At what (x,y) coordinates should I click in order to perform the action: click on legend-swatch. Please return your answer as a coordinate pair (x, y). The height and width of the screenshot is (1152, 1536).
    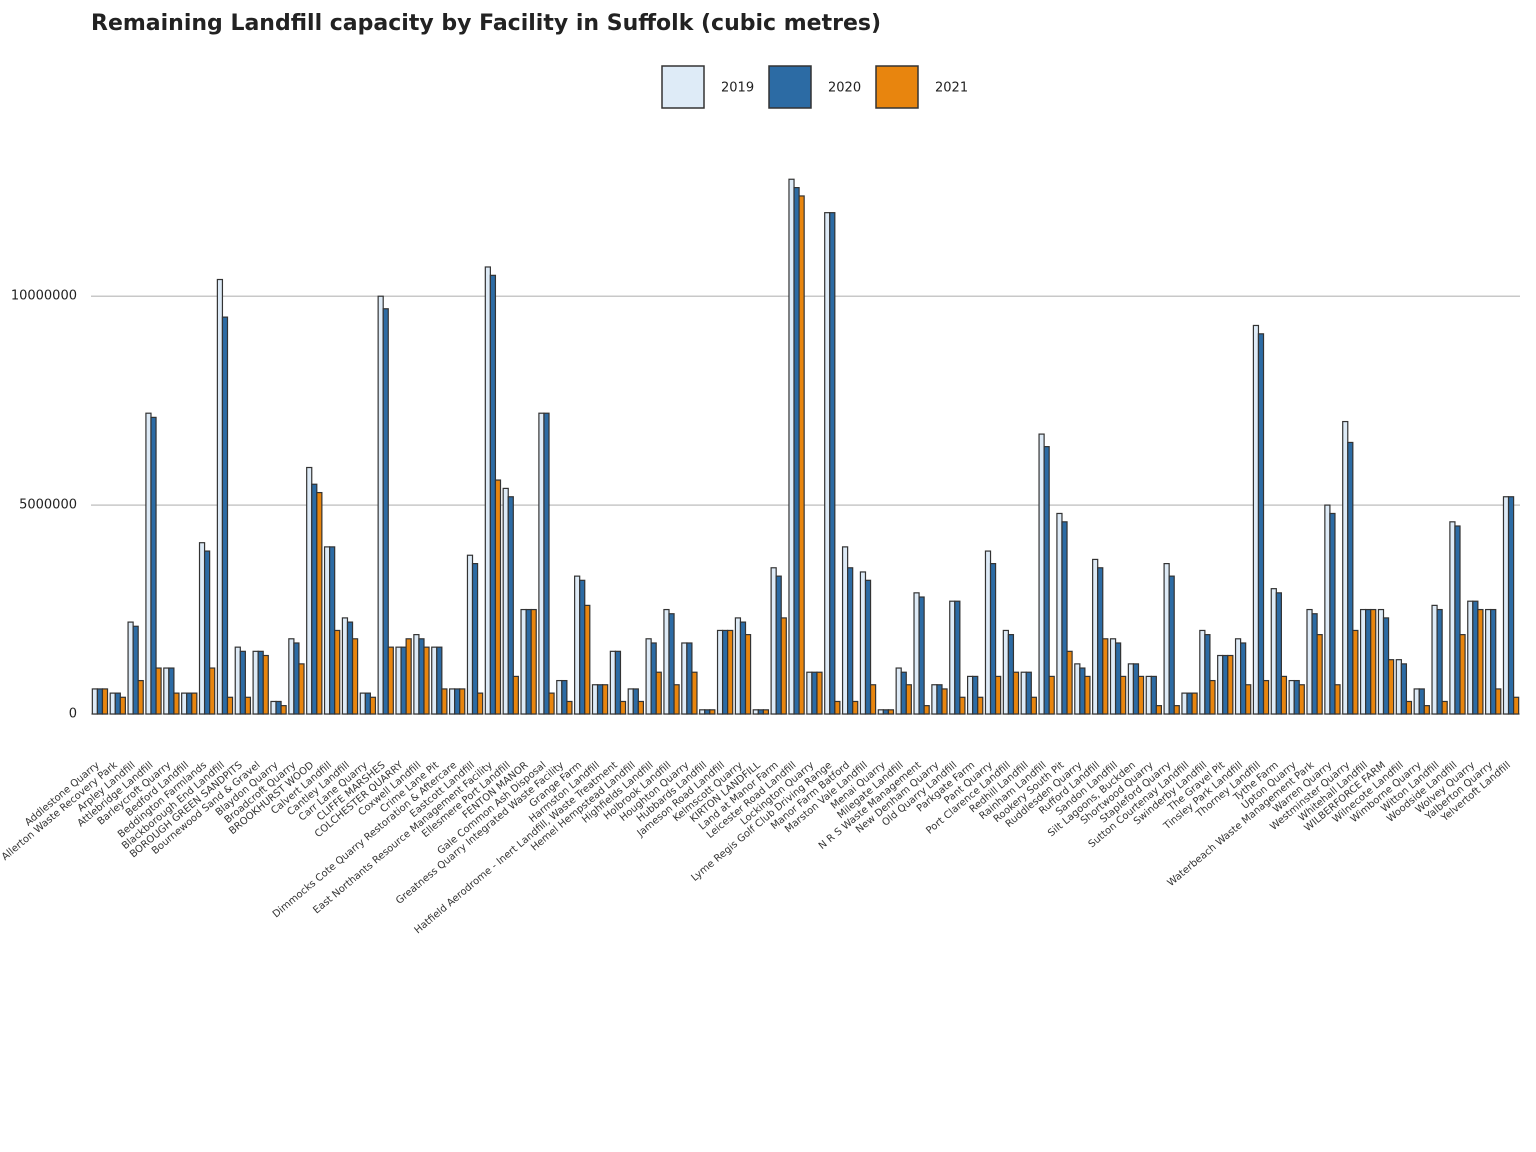
    Looking at the image, I should click on (683, 87).